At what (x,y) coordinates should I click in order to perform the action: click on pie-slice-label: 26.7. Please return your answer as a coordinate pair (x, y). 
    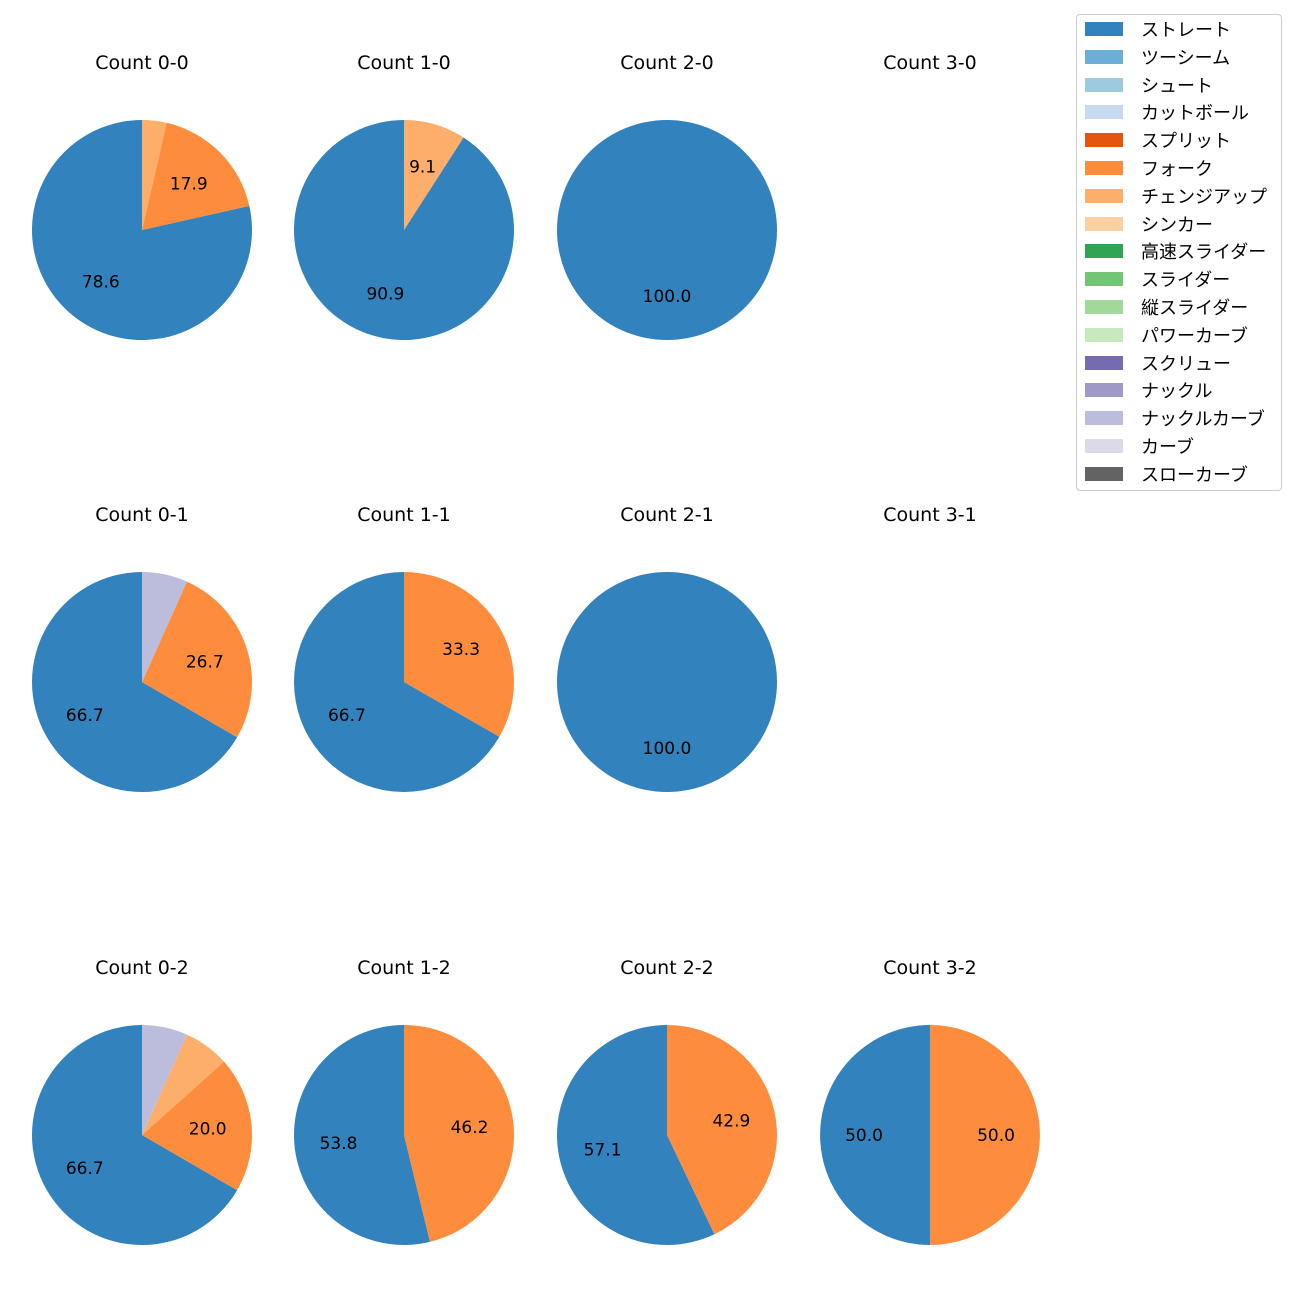
    Looking at the image, I should click on (205, 663).